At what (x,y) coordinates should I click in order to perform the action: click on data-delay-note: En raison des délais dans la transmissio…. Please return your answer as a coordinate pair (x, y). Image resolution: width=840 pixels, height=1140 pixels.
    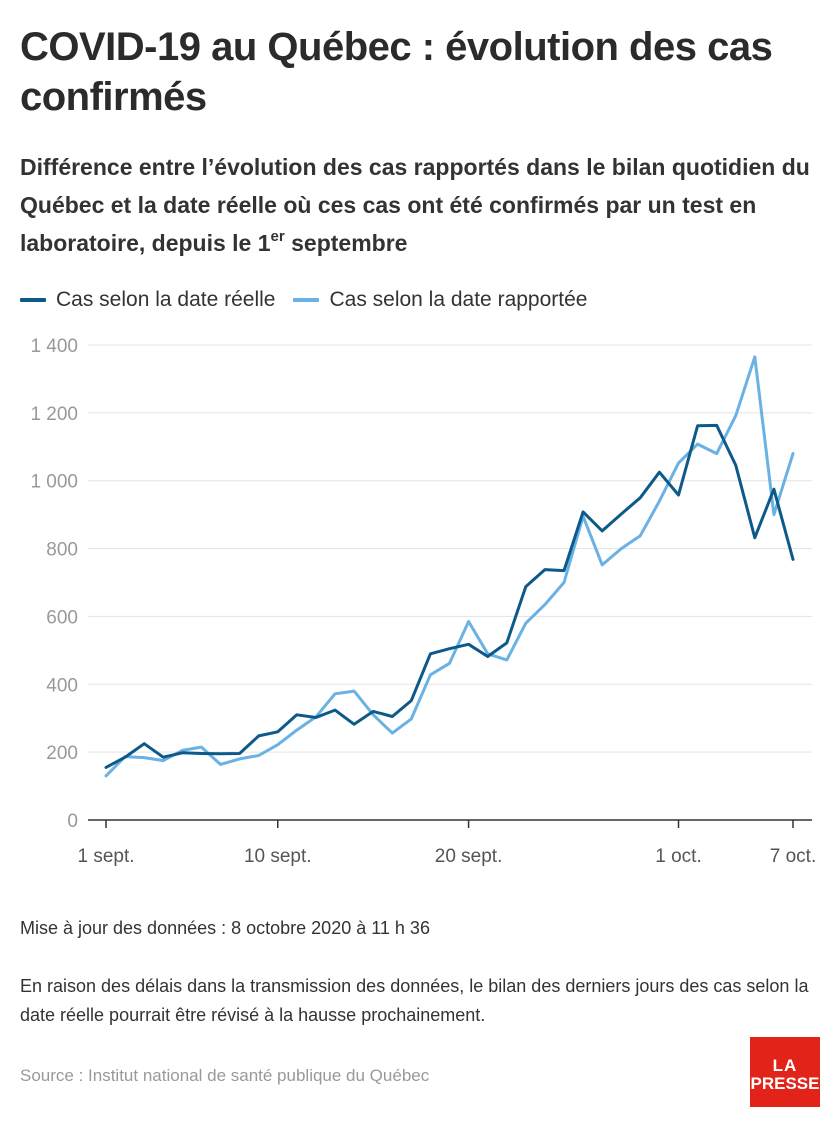
    Looking at the image, I should click on (414, 1000).